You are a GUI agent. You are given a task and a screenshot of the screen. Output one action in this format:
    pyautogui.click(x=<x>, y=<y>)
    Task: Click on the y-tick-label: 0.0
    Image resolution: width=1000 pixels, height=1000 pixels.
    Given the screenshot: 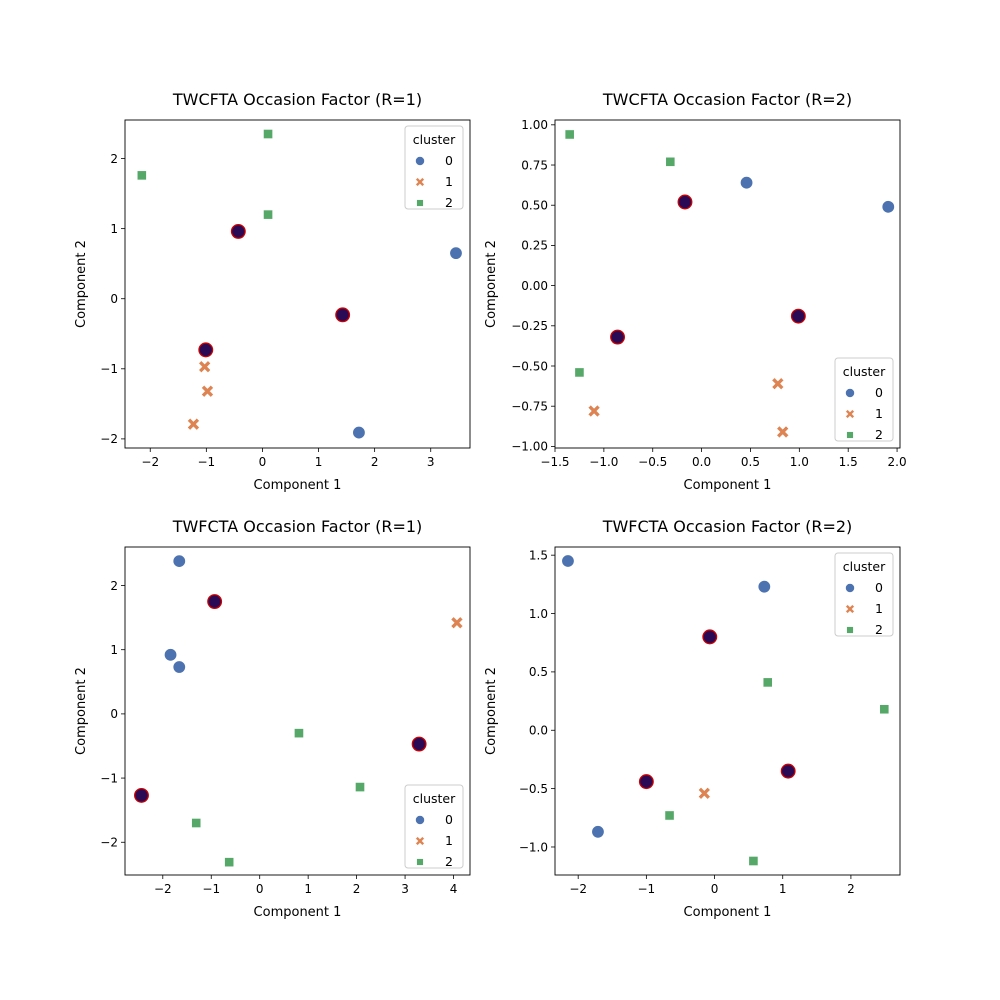 What is the action you would take?
    pyautogui.click(x=538, y=731)
    